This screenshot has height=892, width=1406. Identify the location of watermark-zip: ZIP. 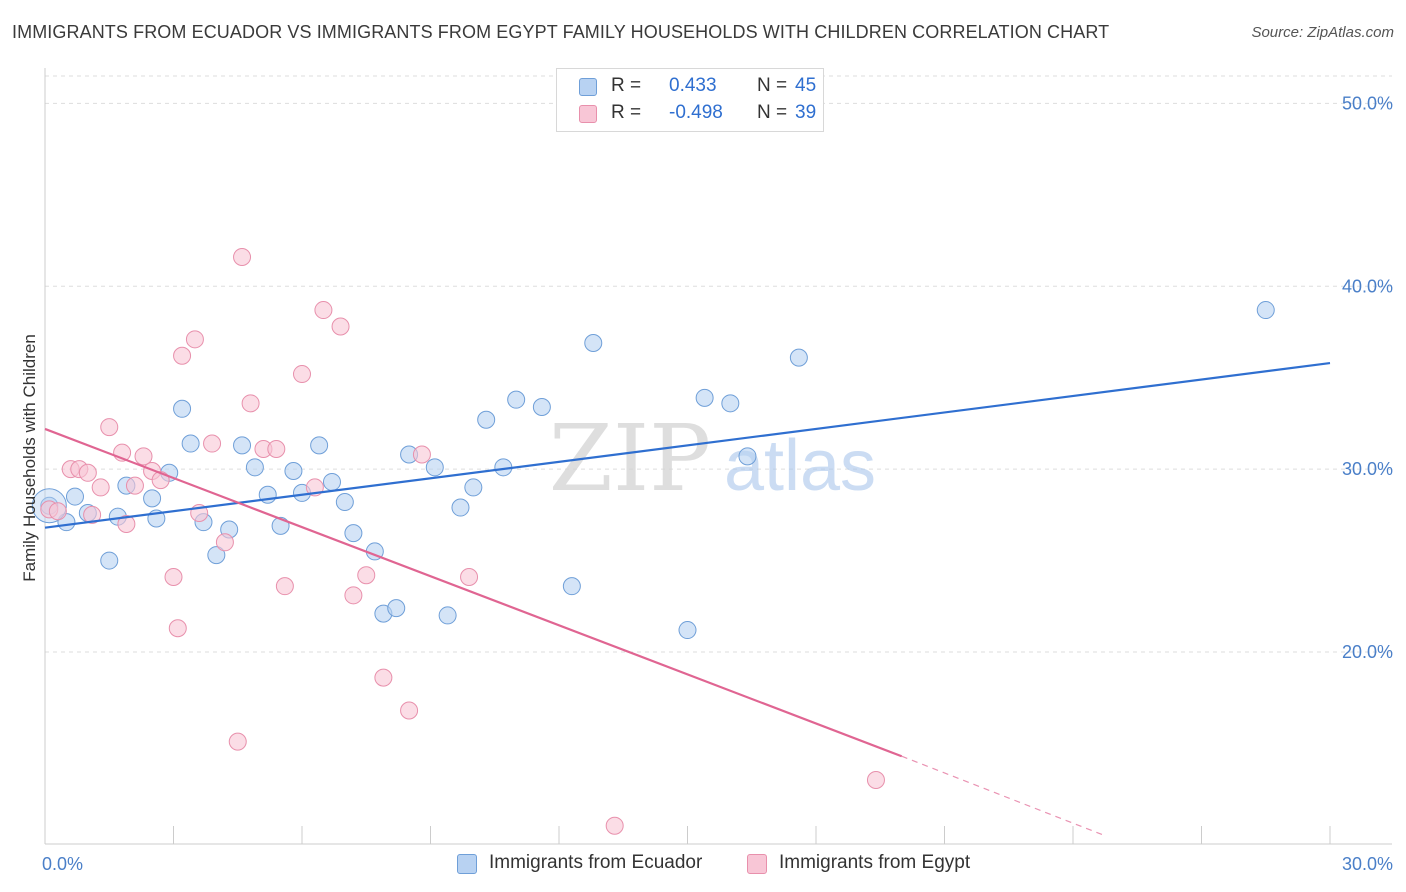
(630, 458).